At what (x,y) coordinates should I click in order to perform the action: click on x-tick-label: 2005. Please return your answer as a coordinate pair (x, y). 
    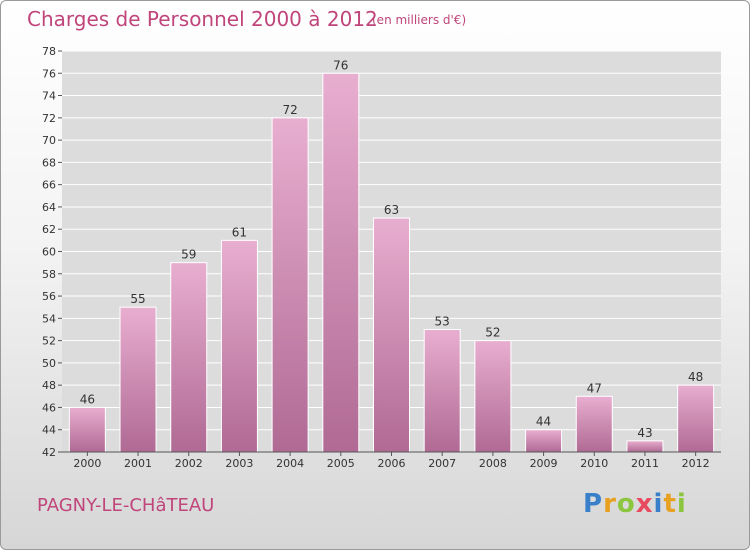
    Looking at the image, I should click on (341, 463).